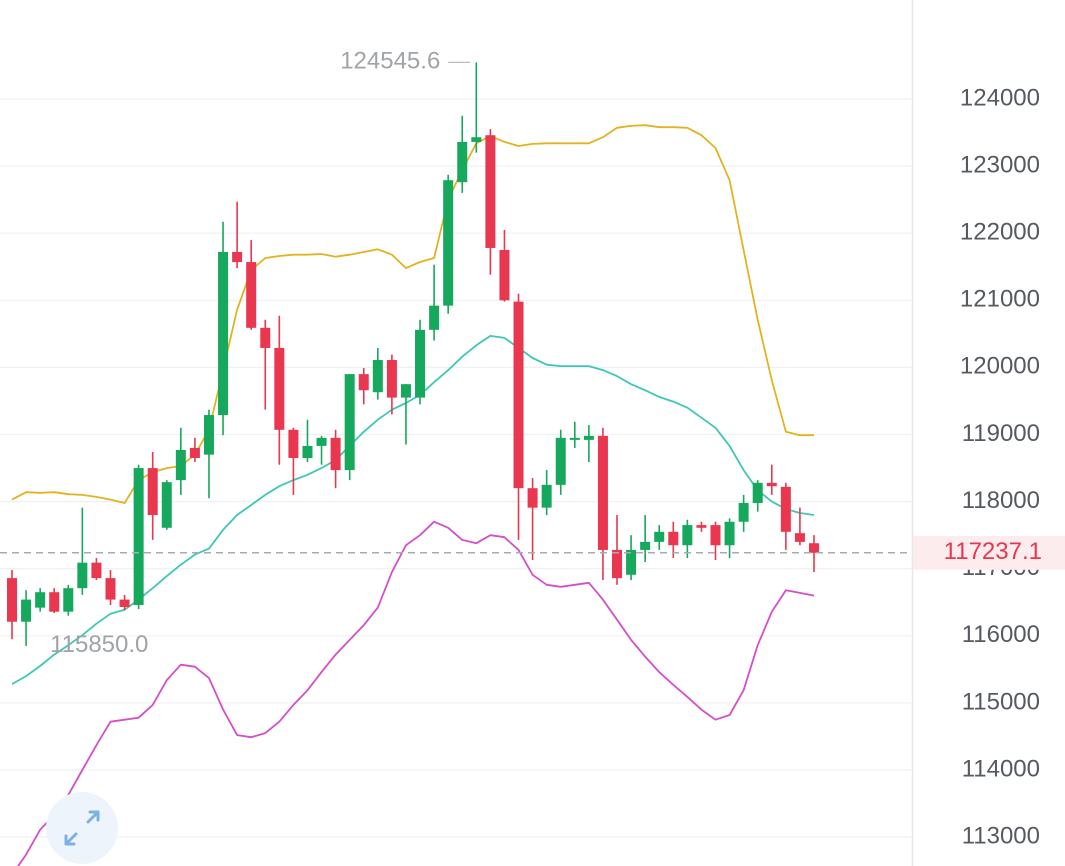  I want to click on y-tick-label: 119000, so click(1001, 433).